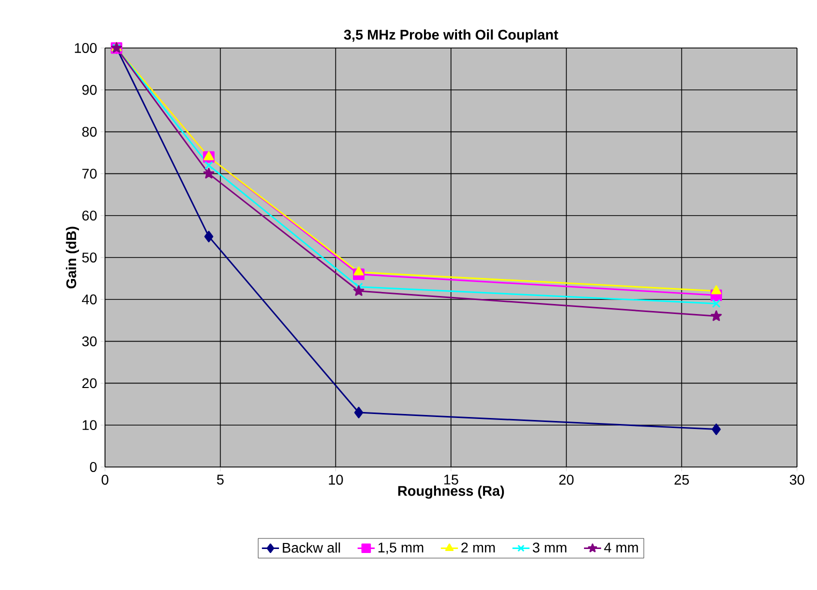 This screenshot has height=590, width=817. Describe the element at coordinates (105, 479) in the screenshot. I see `x-tick-label: 0` at that location.